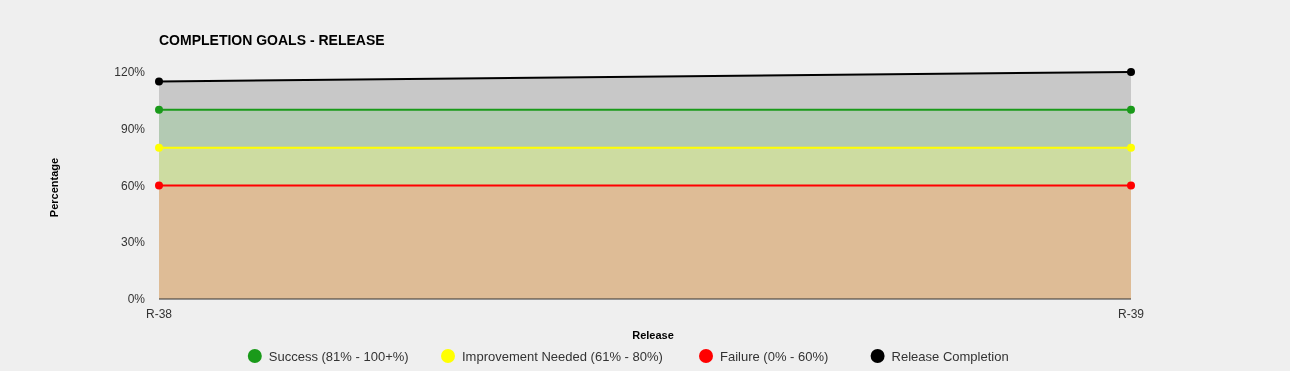  What do you see at coordinates (950, 356) in the screenshot?
I see `legend-label: Release Completion` at bounding box center [950, 356].